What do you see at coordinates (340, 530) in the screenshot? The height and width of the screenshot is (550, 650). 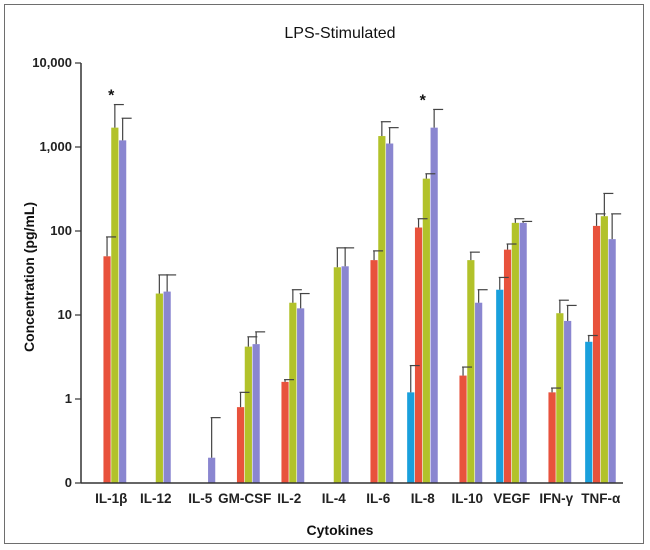 I see `x-axis-label: Cytokines` at bounding box center [340, 530].